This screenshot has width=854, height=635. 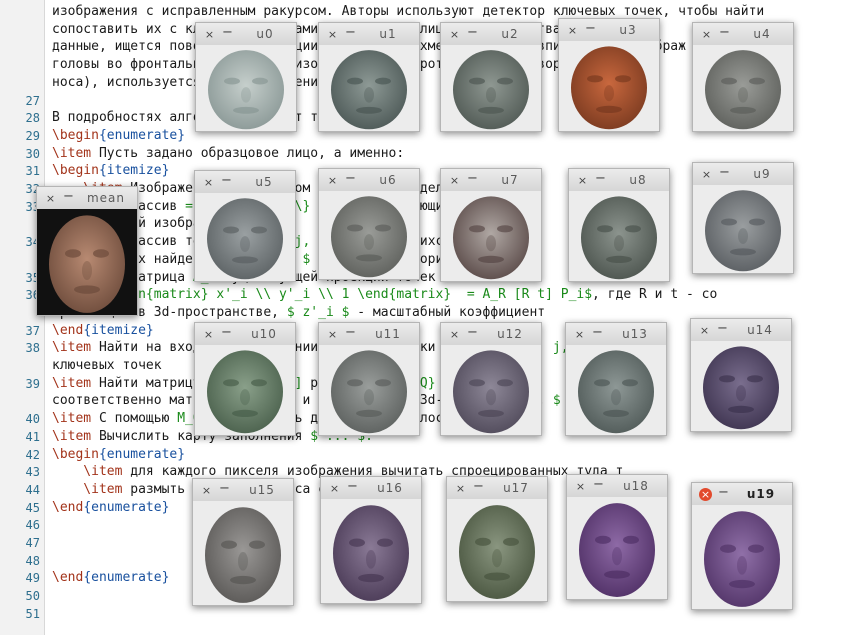 I want to click on image-window-mean: × − mean, so click(x=87, y=251).